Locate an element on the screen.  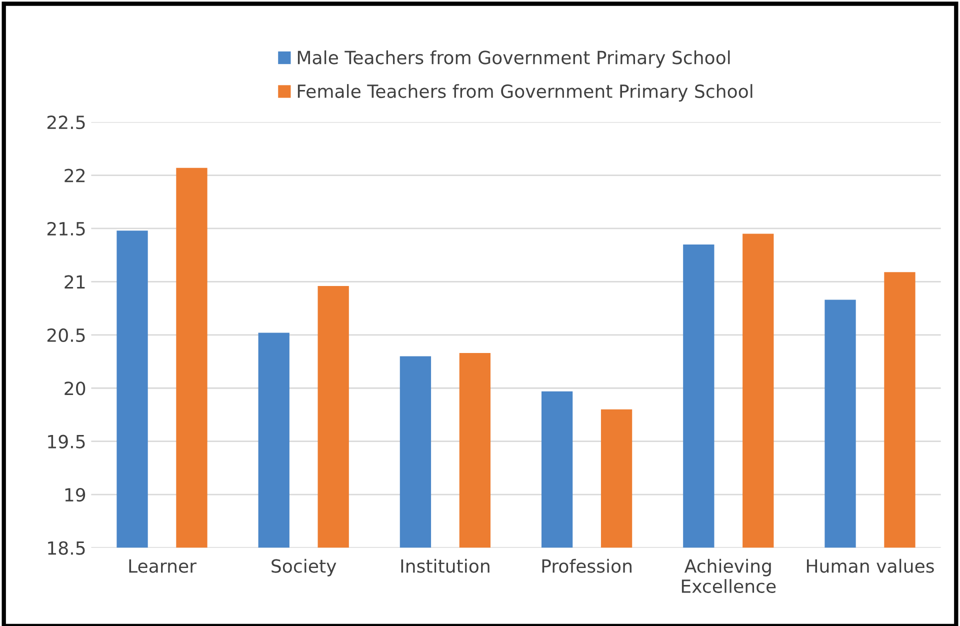
x-tick-label: Institution is located at coordinates (445, 565).